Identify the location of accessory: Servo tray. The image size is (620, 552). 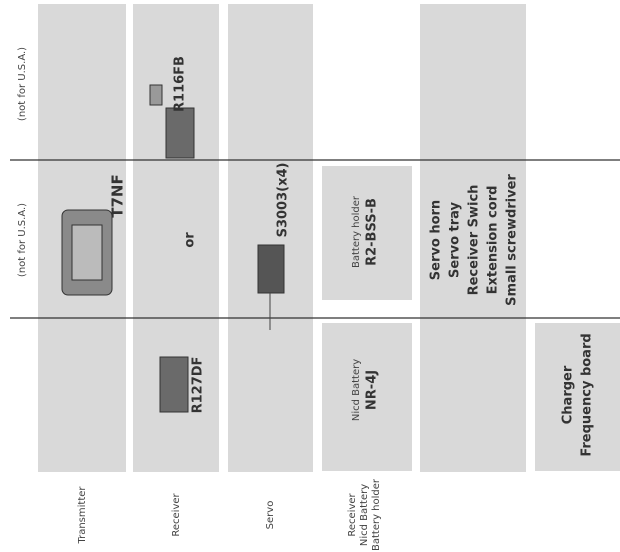
(455, 239).